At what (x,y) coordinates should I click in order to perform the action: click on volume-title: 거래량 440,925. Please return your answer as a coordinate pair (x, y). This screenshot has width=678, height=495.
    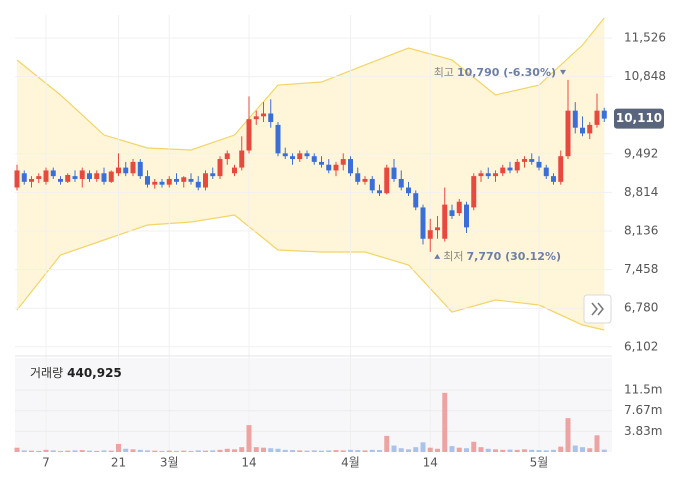
    Looking at the image, I should click on (76, 373).